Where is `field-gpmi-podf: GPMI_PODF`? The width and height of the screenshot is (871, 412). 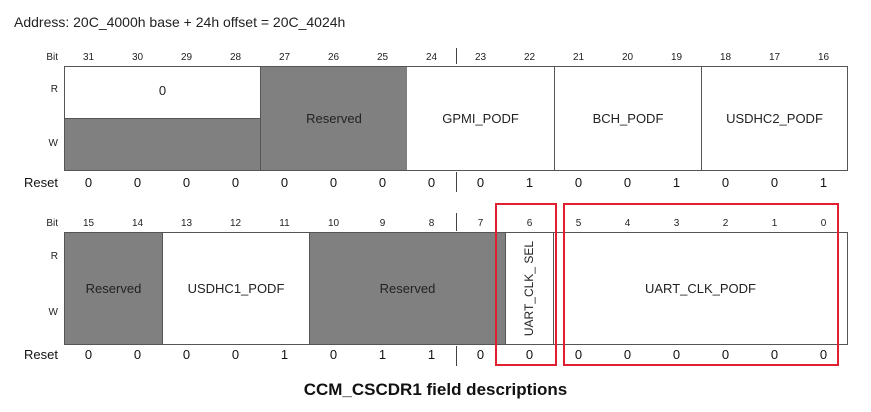 field-gpmi-podf: GPMI_PODF is located at coordinates (481, 118).